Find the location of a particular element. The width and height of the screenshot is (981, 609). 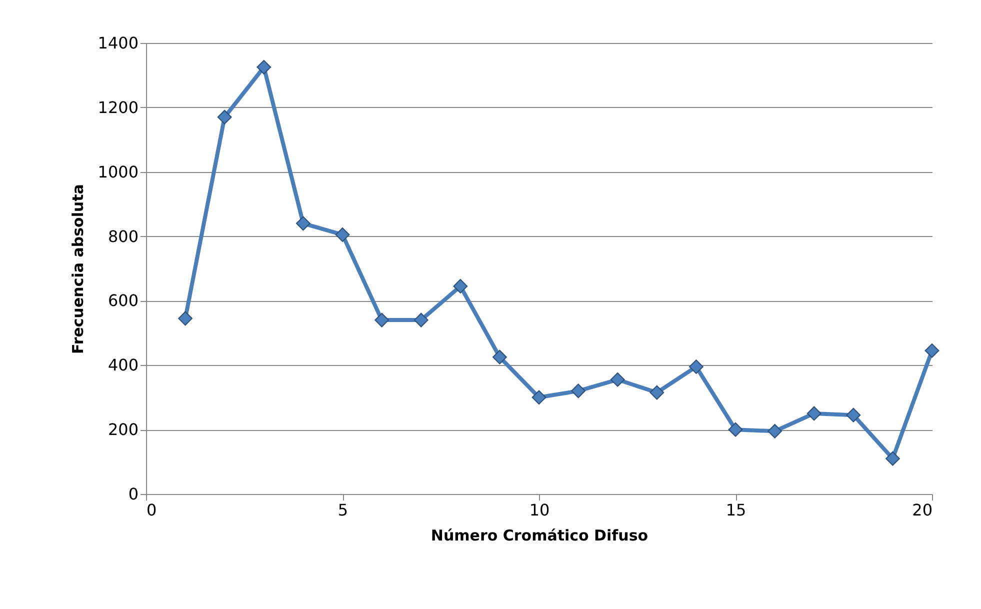

x-axis-title: Número Cromático Difuso is located at coordinates (539, 535).